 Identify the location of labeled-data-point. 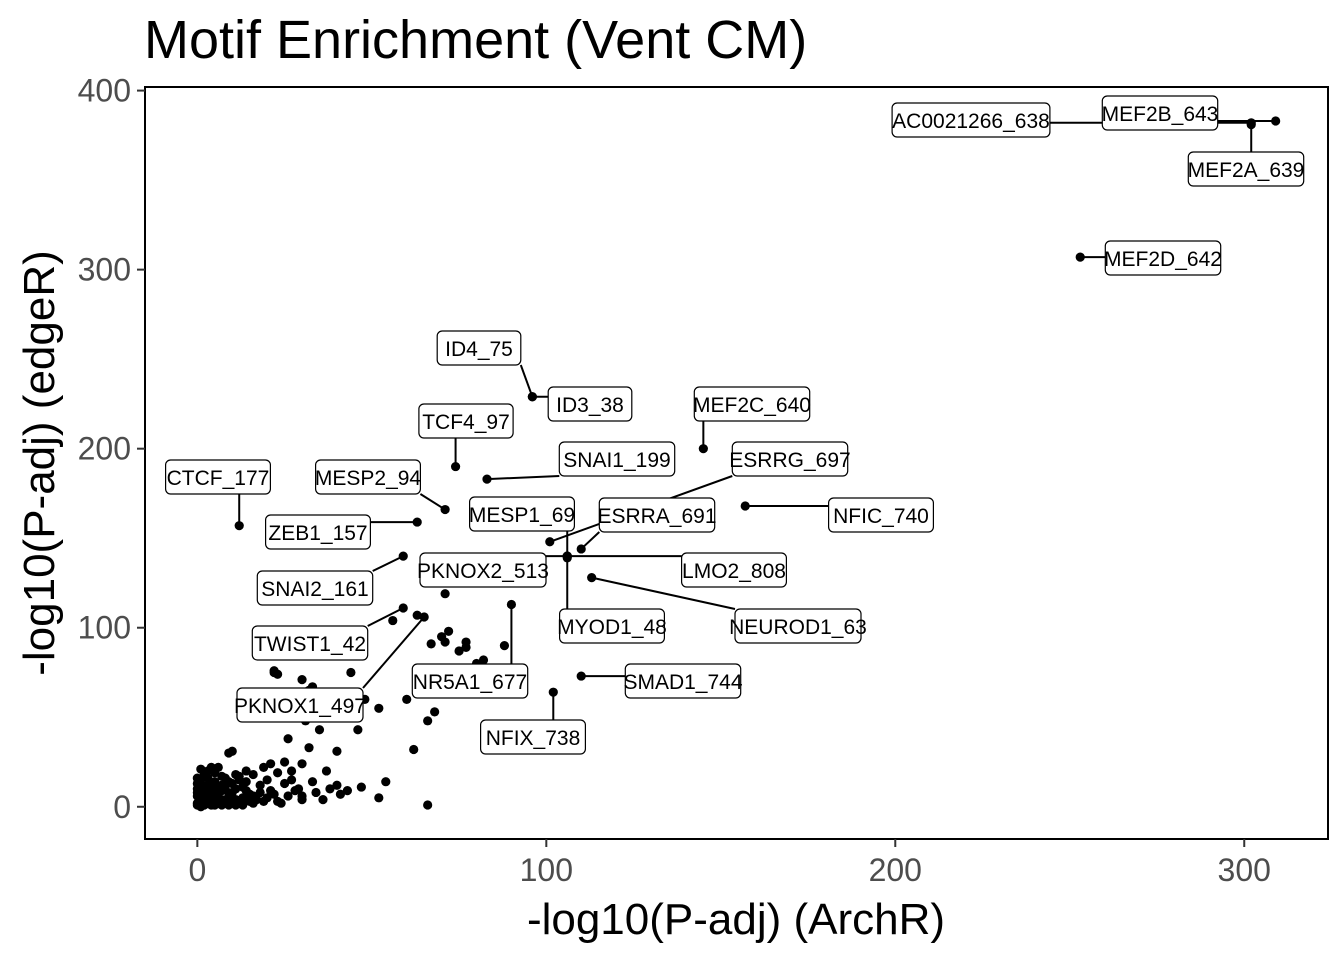
(550, 542).